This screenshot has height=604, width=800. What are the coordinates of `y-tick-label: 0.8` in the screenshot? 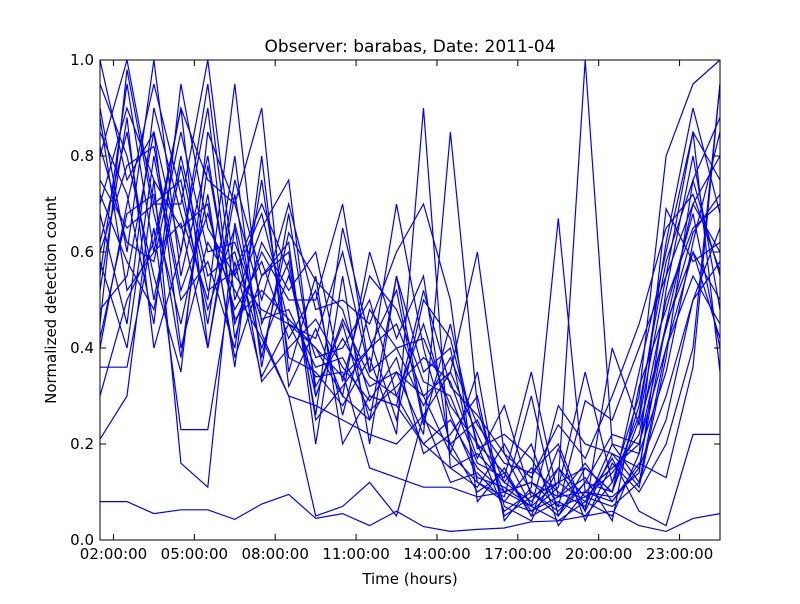 It's located at (82, 156).